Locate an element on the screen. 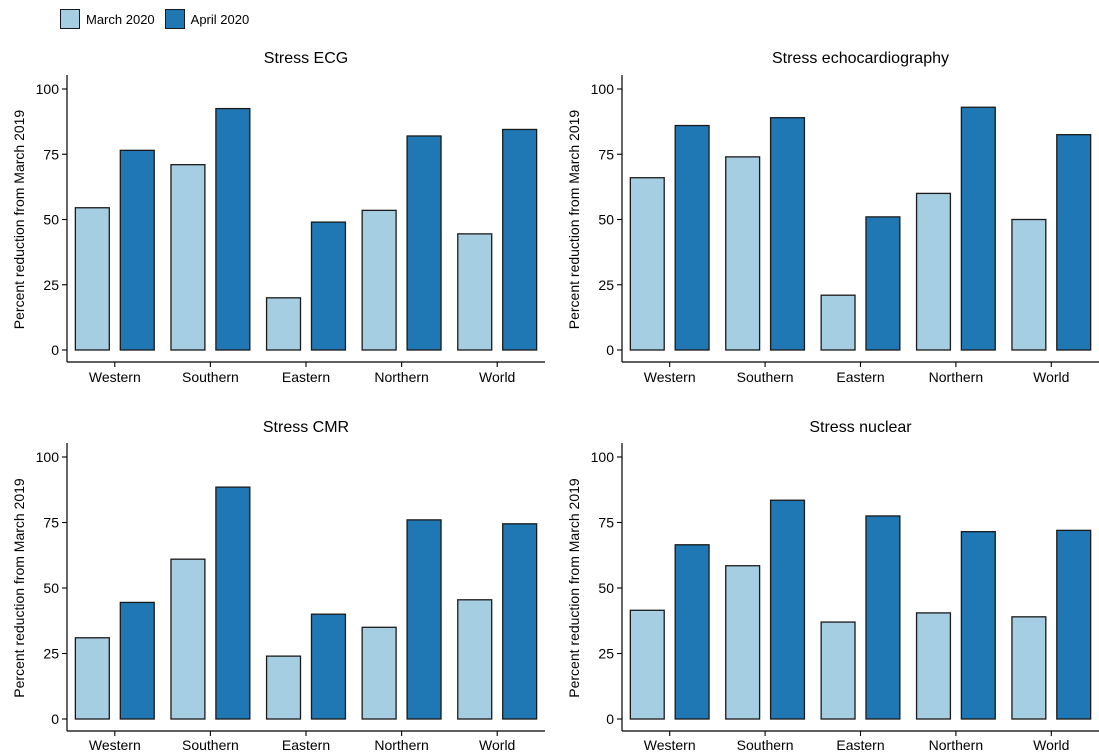 The height and width of the screenshot is (752, 1099). legend-swatch-april-2020 is located at coordinates (174, 19).